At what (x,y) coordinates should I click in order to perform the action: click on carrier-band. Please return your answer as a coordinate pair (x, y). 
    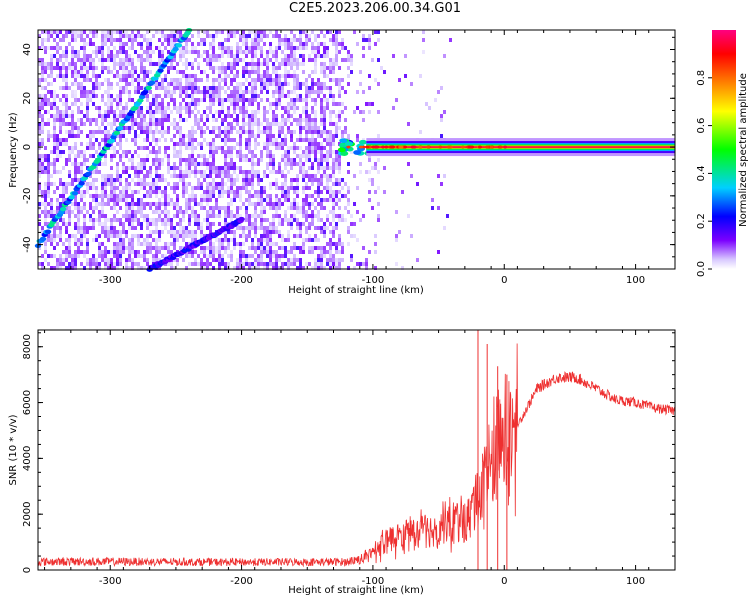
    Looking at the image, I should click on (520, 147).